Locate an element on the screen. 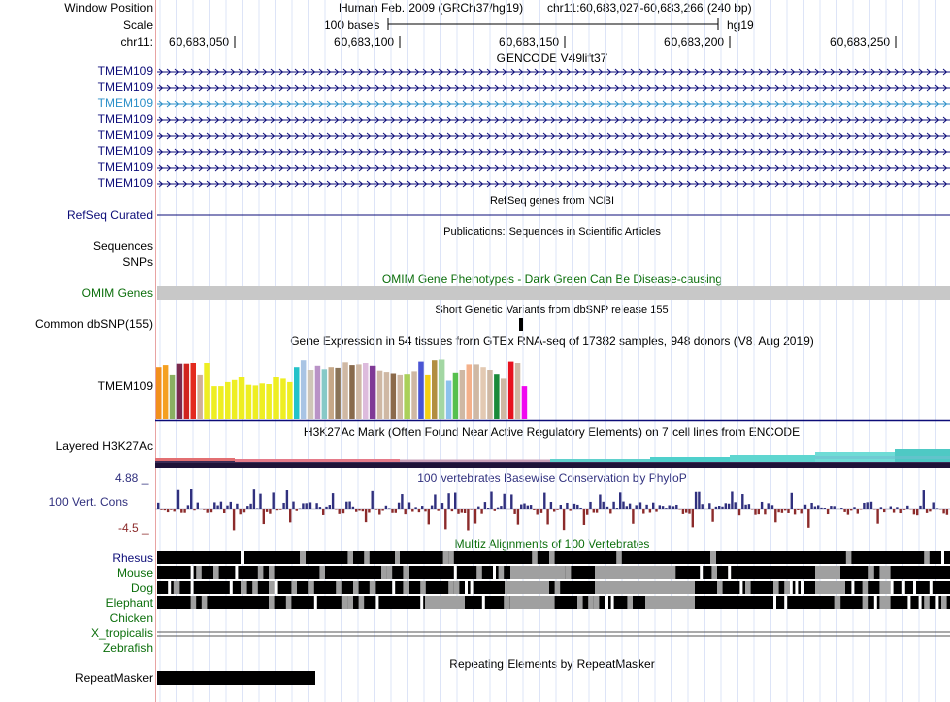 The width and height of the screenshot is (950, 702). ruler-tick-label: 60,683,250 is located at coordinates (860, 42).